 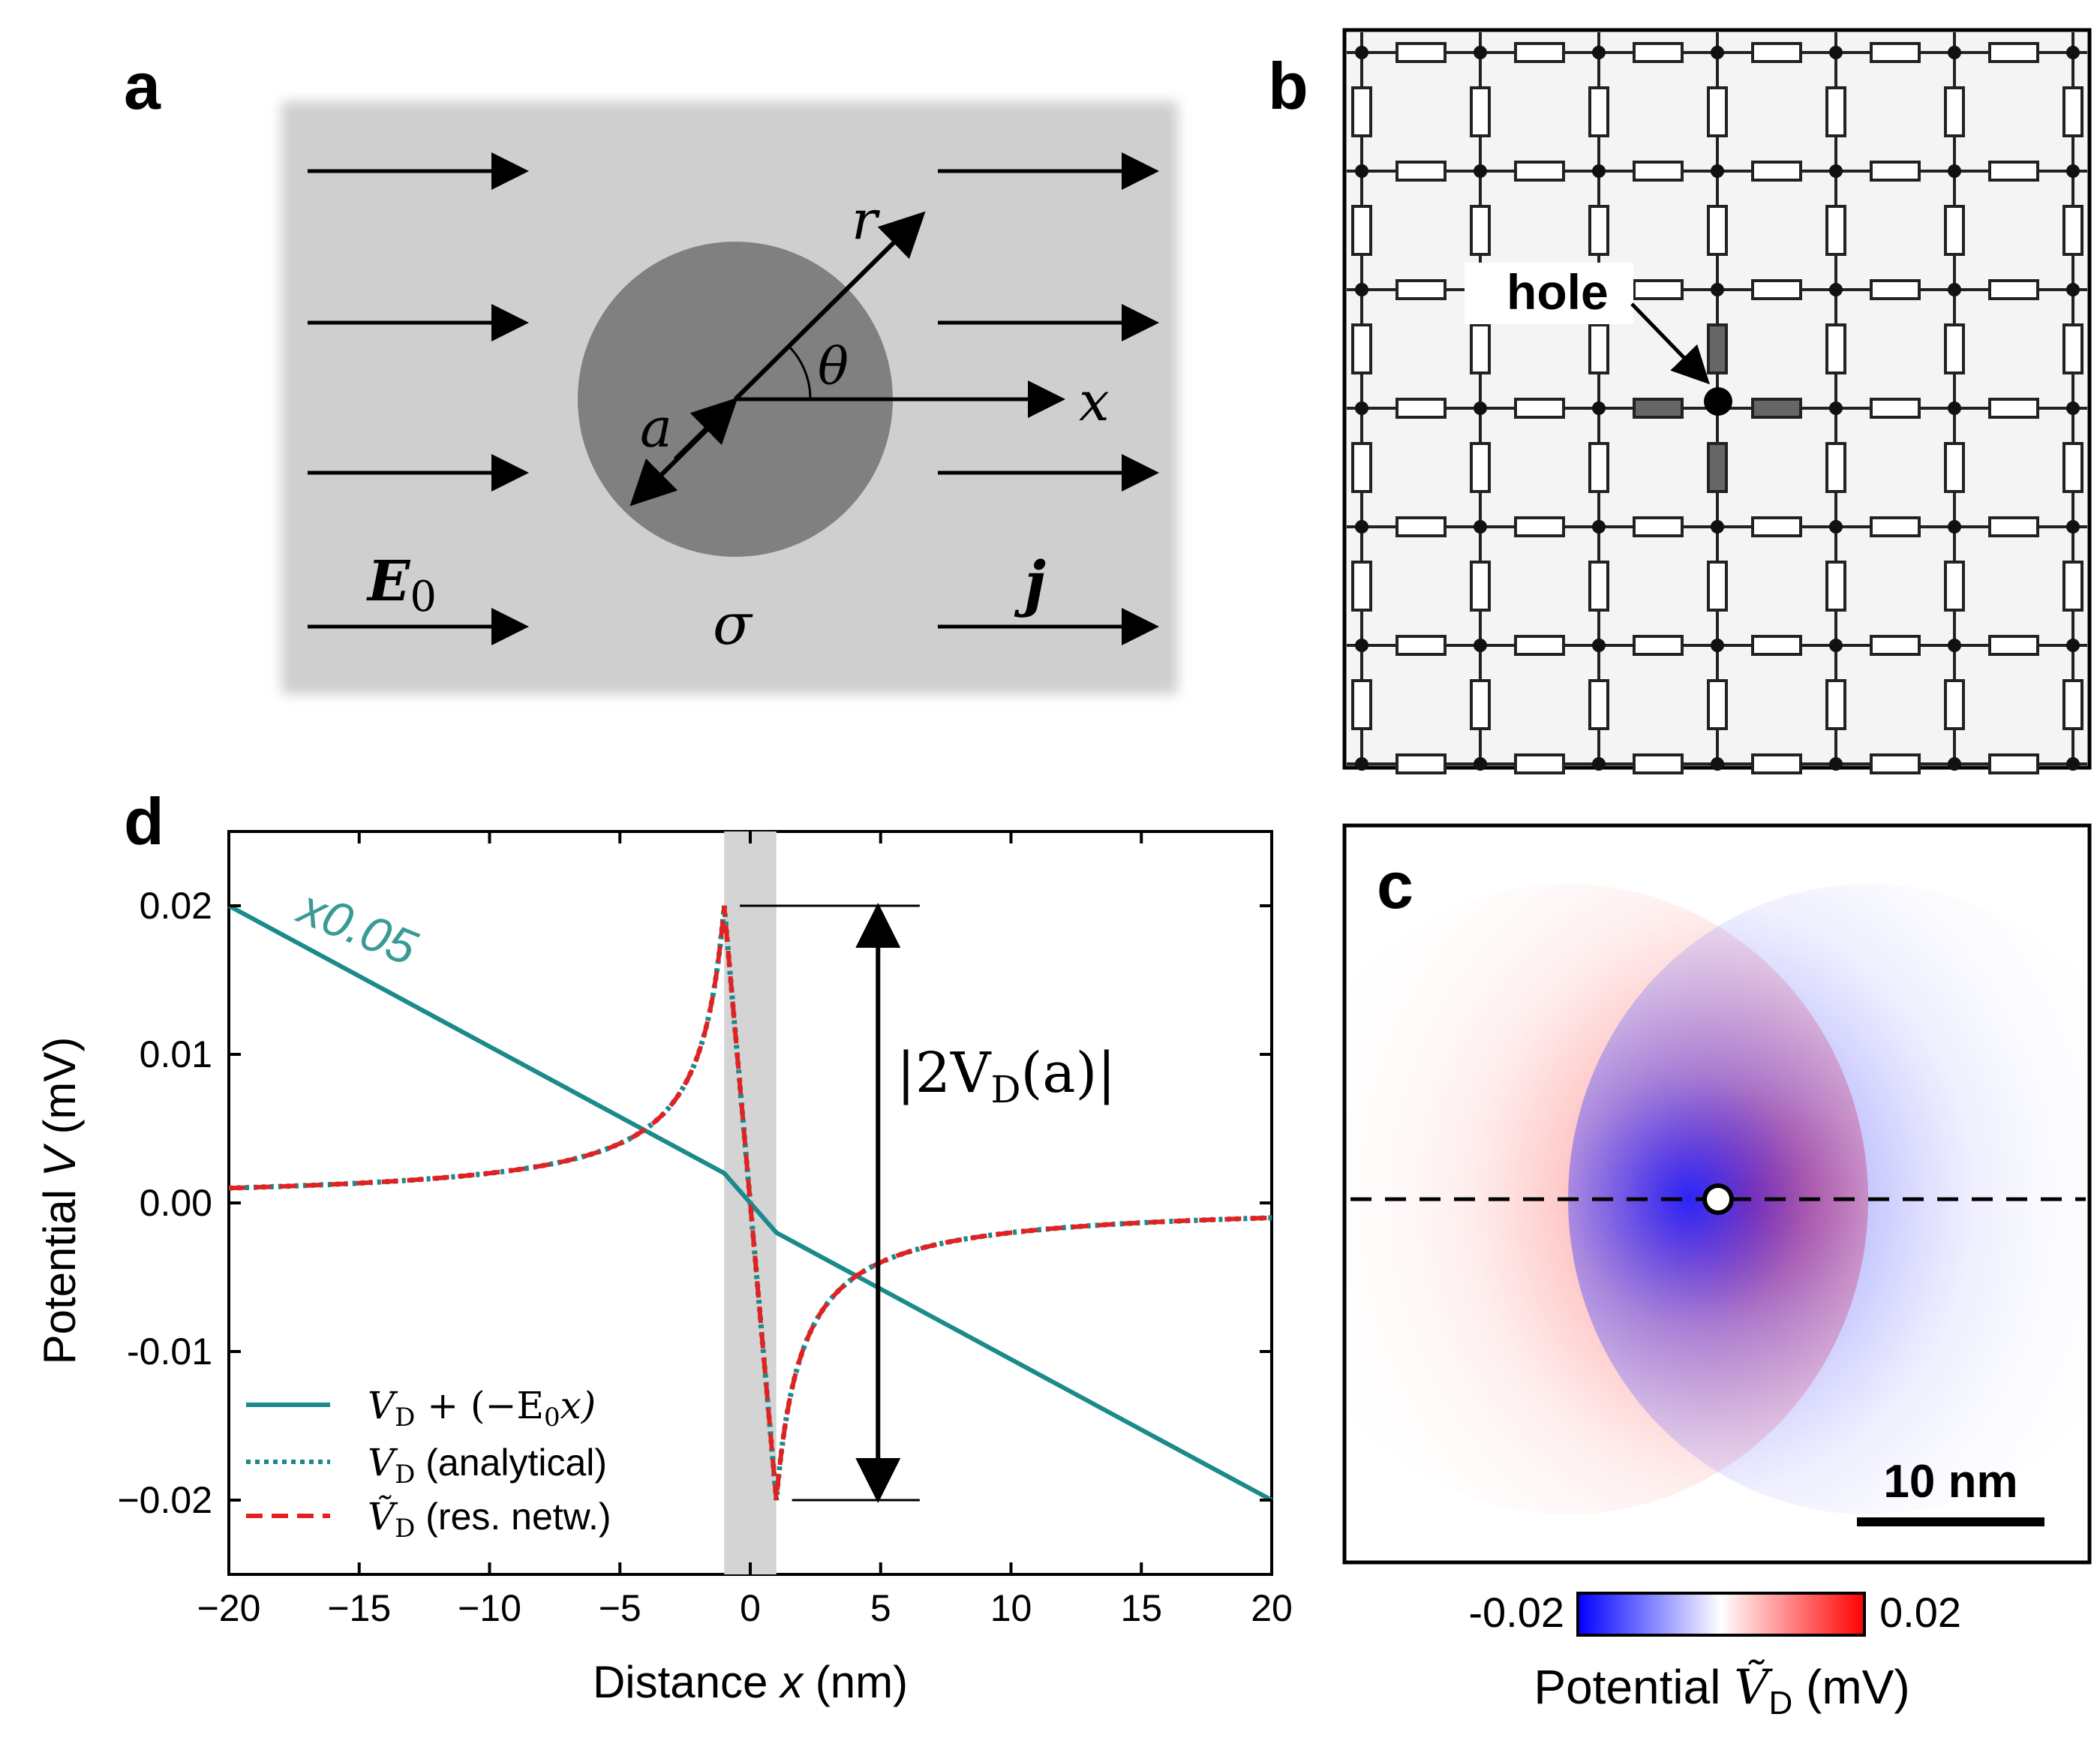 I want to click on x-tick-label: 15, so click(x=1141, y=1608).